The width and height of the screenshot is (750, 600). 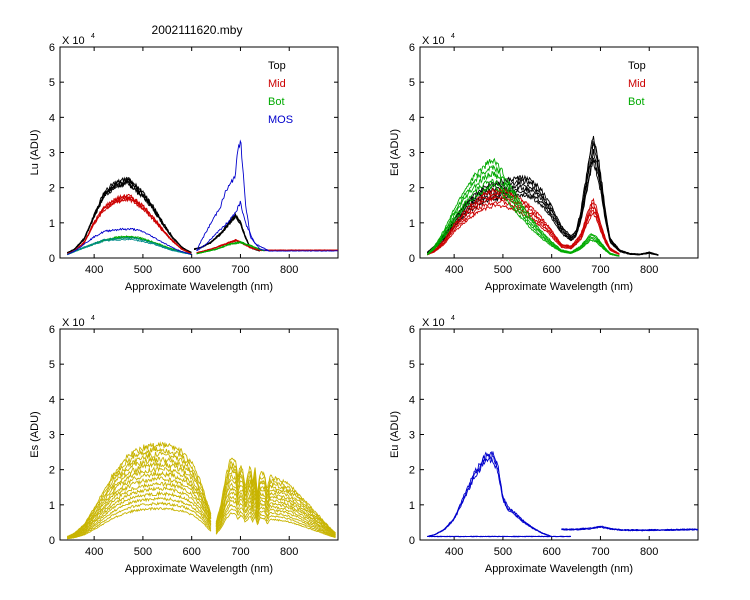 I want to click on plot-frame, so click(x=199, y=152).